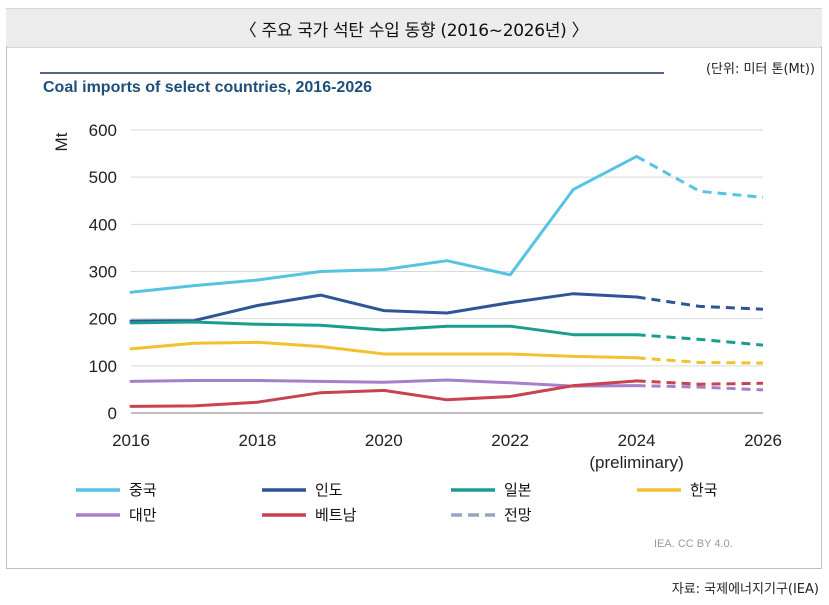 Image resolution: width=829 pixels, height=605 pixels. Describe the element at coordinates (112, 413) in the screenshot. I see `y-tick-label: 0` at that location.